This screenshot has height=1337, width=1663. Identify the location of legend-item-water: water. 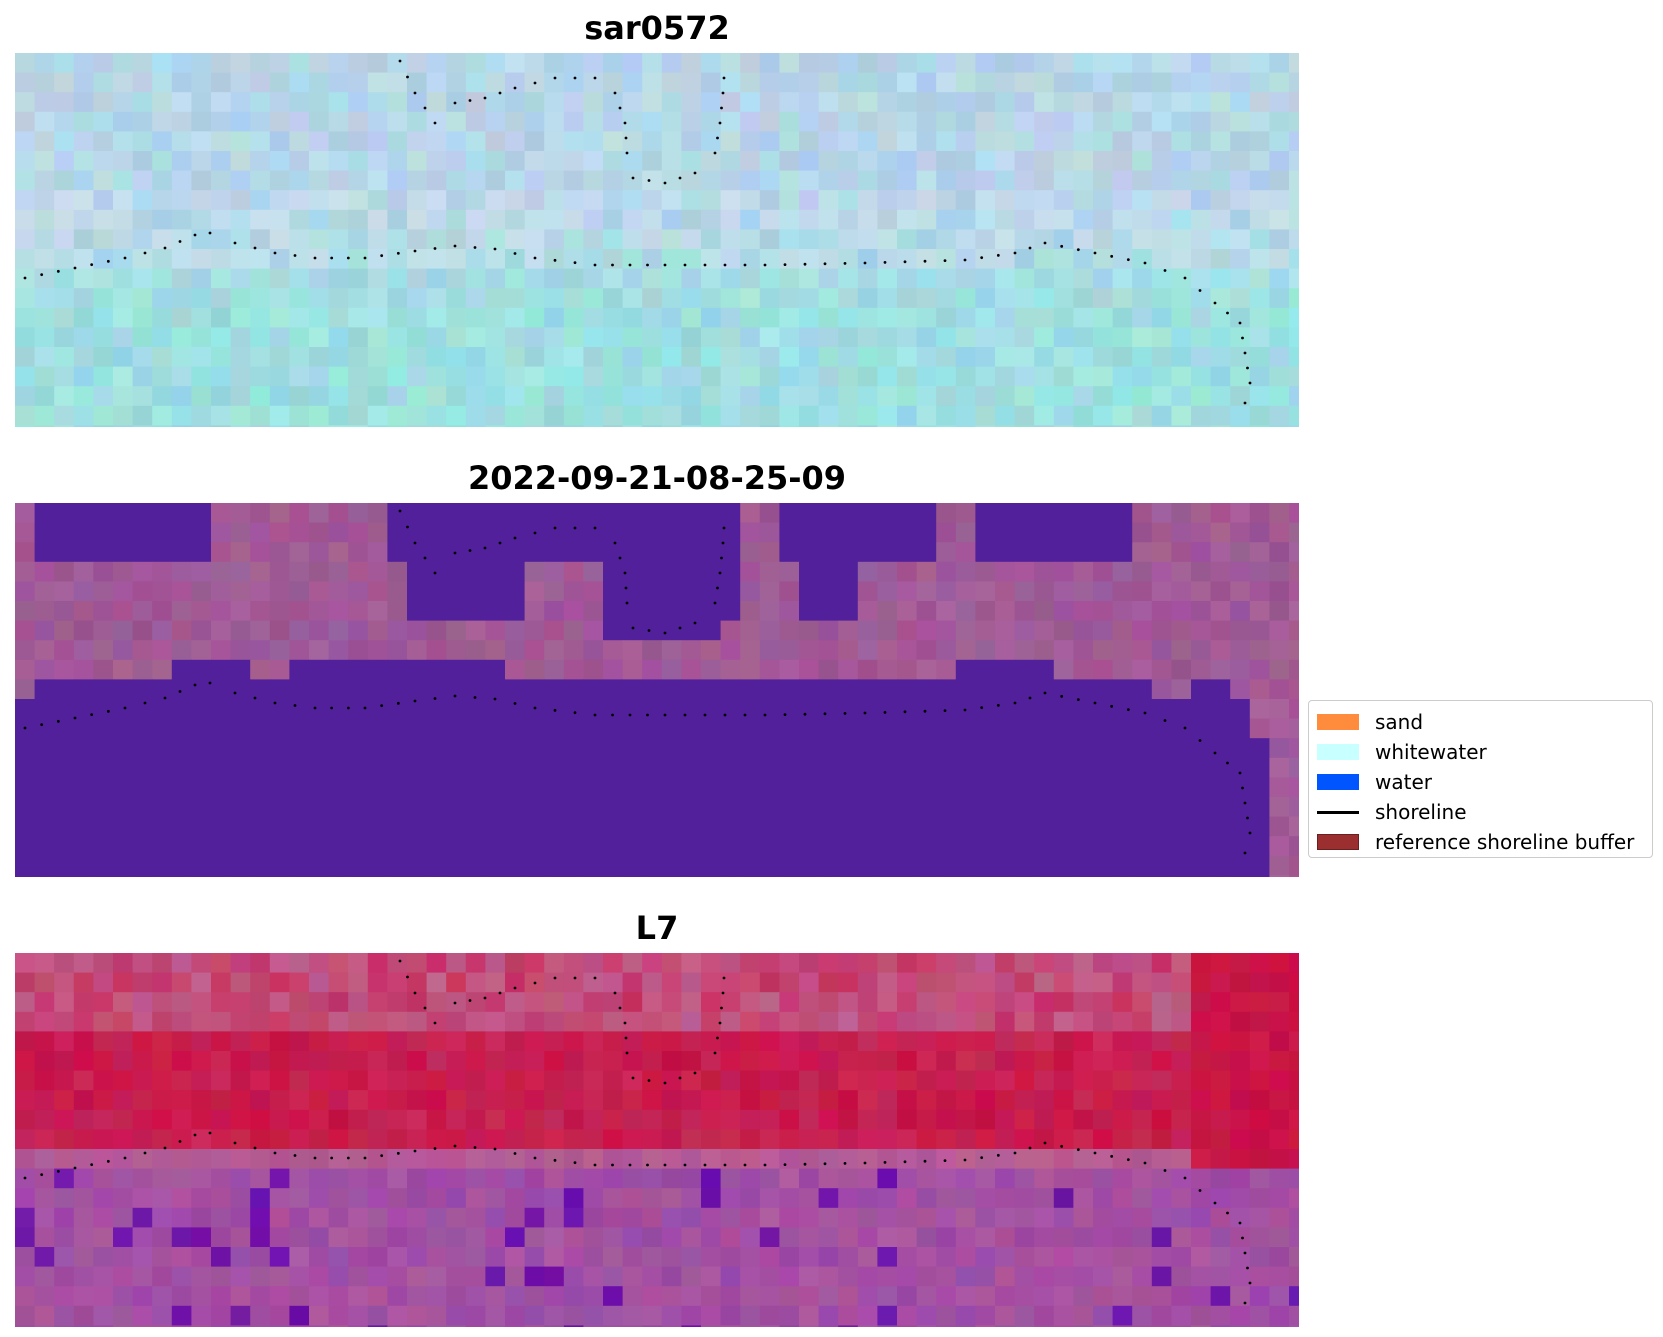
(1480, 782).